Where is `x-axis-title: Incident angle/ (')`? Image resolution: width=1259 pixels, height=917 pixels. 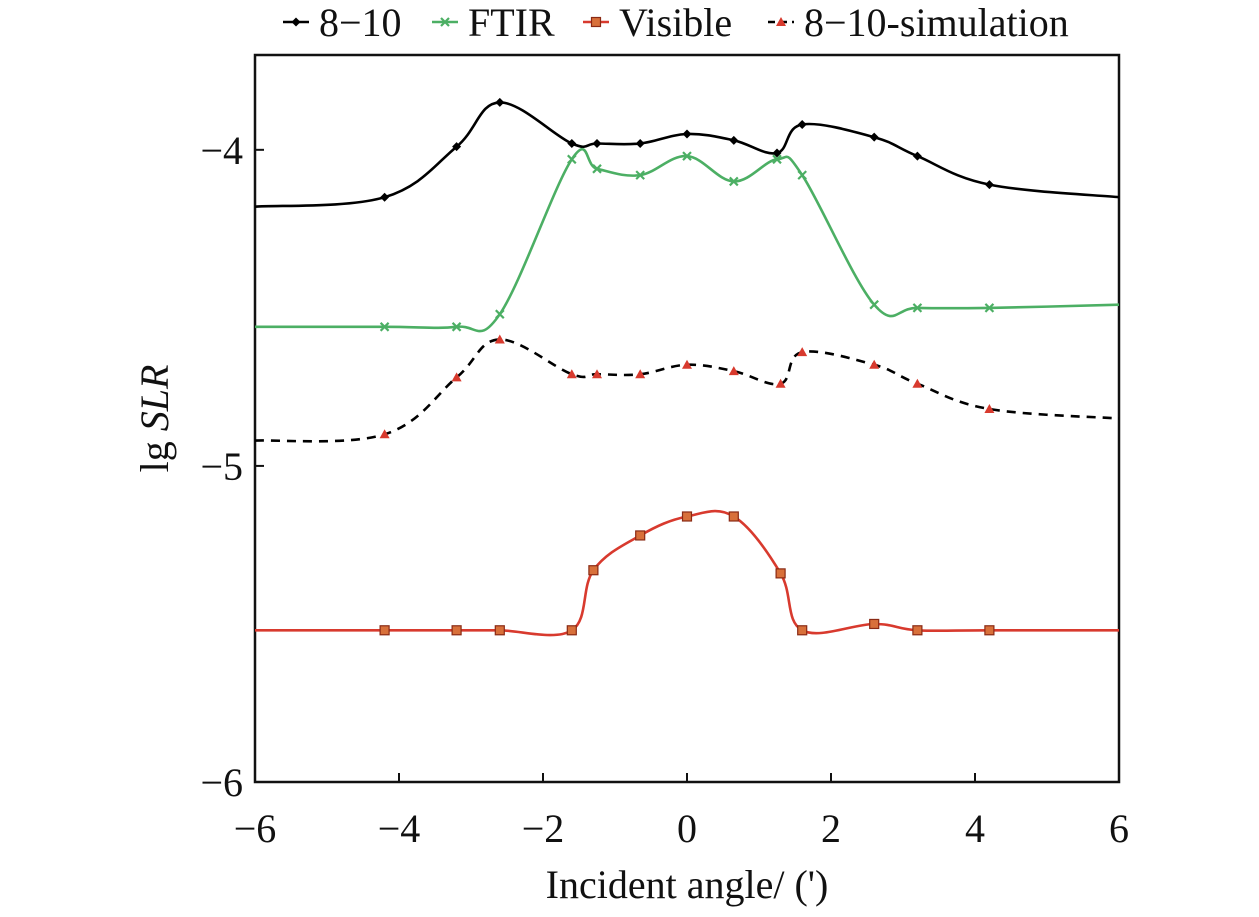 x-axis-title: Incident angle/ (') is located at coordinates (687, 884).